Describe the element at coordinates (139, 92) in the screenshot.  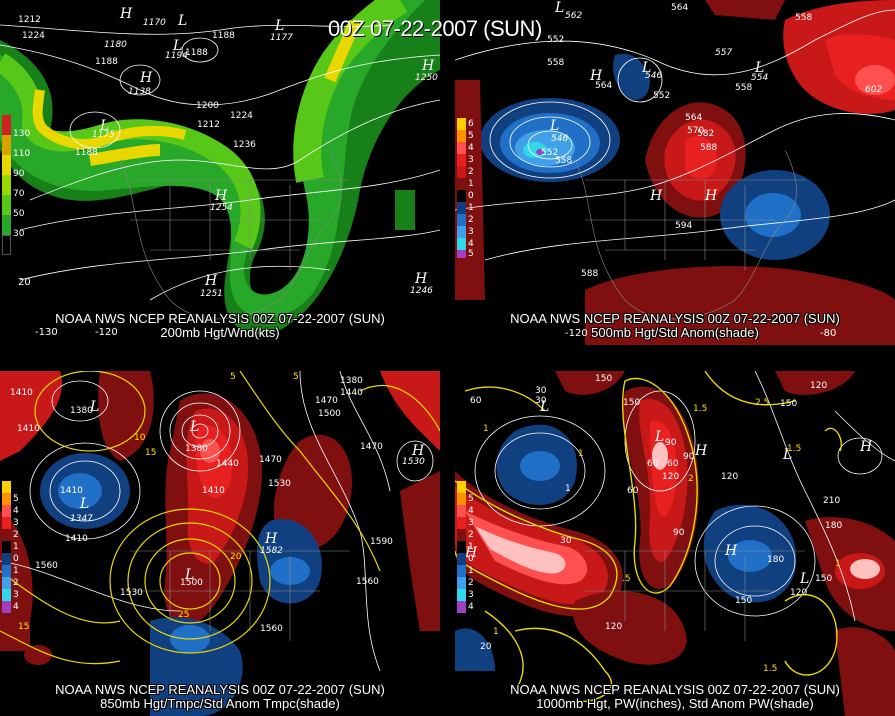
I see `svg-text: 1138` at that location.